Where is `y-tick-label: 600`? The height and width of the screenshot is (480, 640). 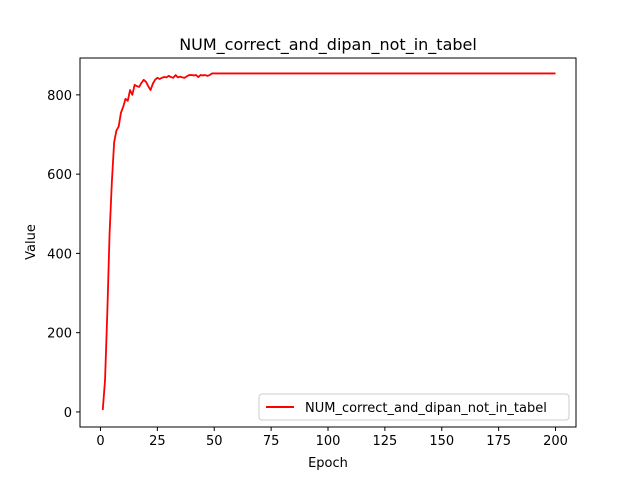
y-tick-label: 600 is located at coordinates (59, 175).